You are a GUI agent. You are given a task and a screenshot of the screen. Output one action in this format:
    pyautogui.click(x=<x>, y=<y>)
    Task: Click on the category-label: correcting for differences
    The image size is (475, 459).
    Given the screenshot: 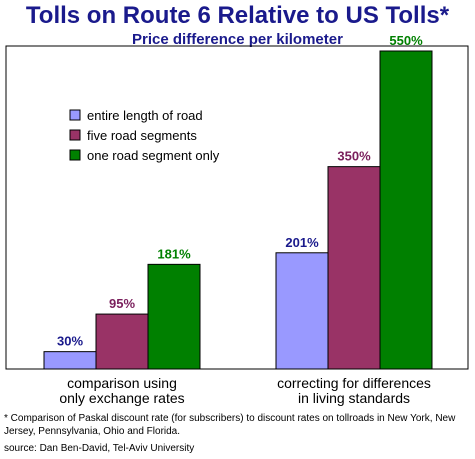 What is the action you would take?
    pyautogui.click(x=354, y=383)
    